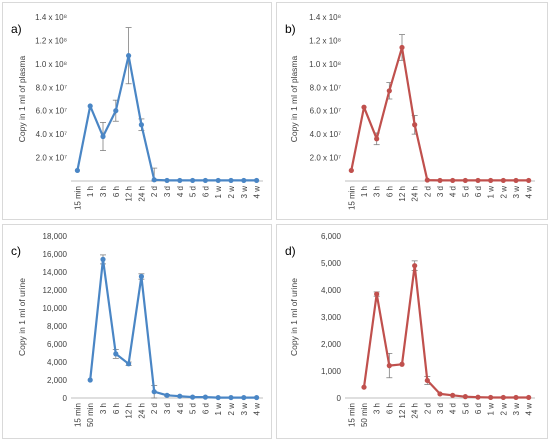 Image resolution: width=550 pixels, height=441 pixels. I want to click on y-tick-label: 14,000, so click(55, 272).